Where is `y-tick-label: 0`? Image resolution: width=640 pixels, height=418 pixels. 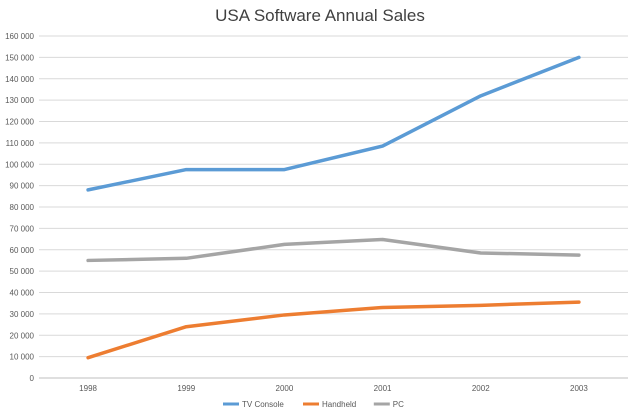
y-tick-label: 0 is located at coordinates (32, 378).